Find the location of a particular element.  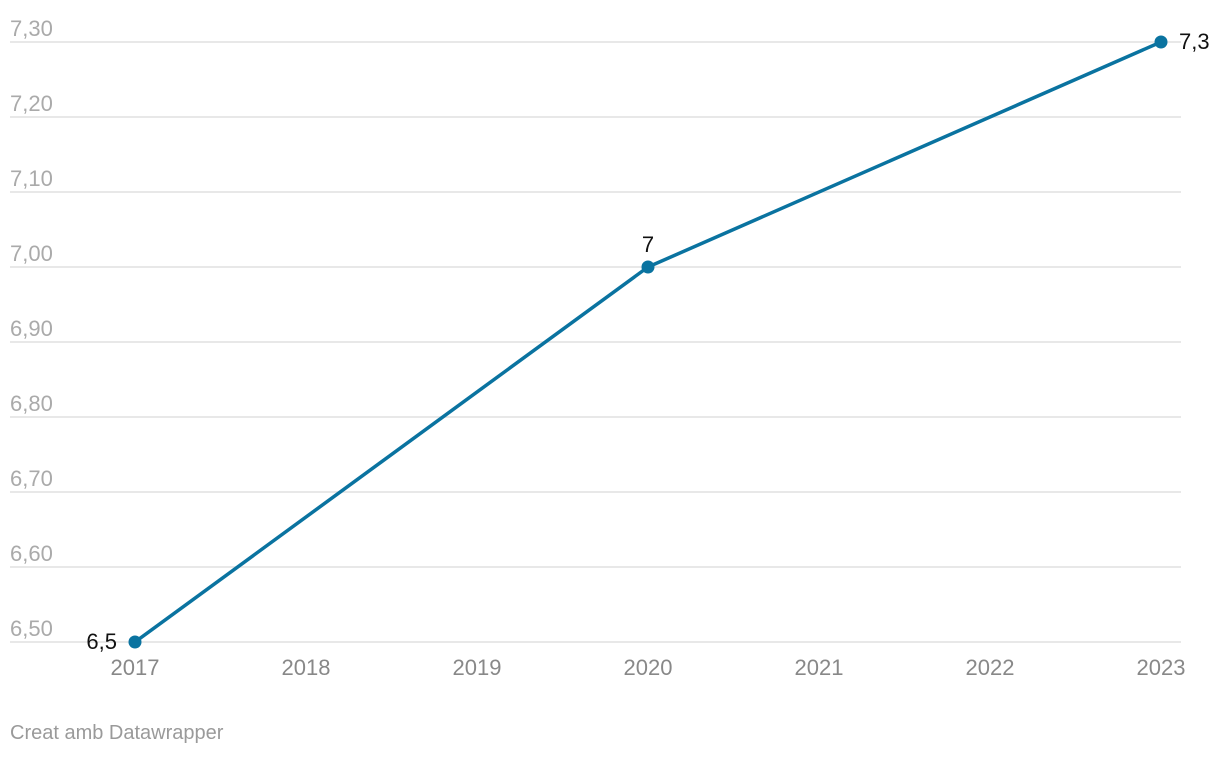

x-tick-label: 2022 is located at coordinates (990, 667).